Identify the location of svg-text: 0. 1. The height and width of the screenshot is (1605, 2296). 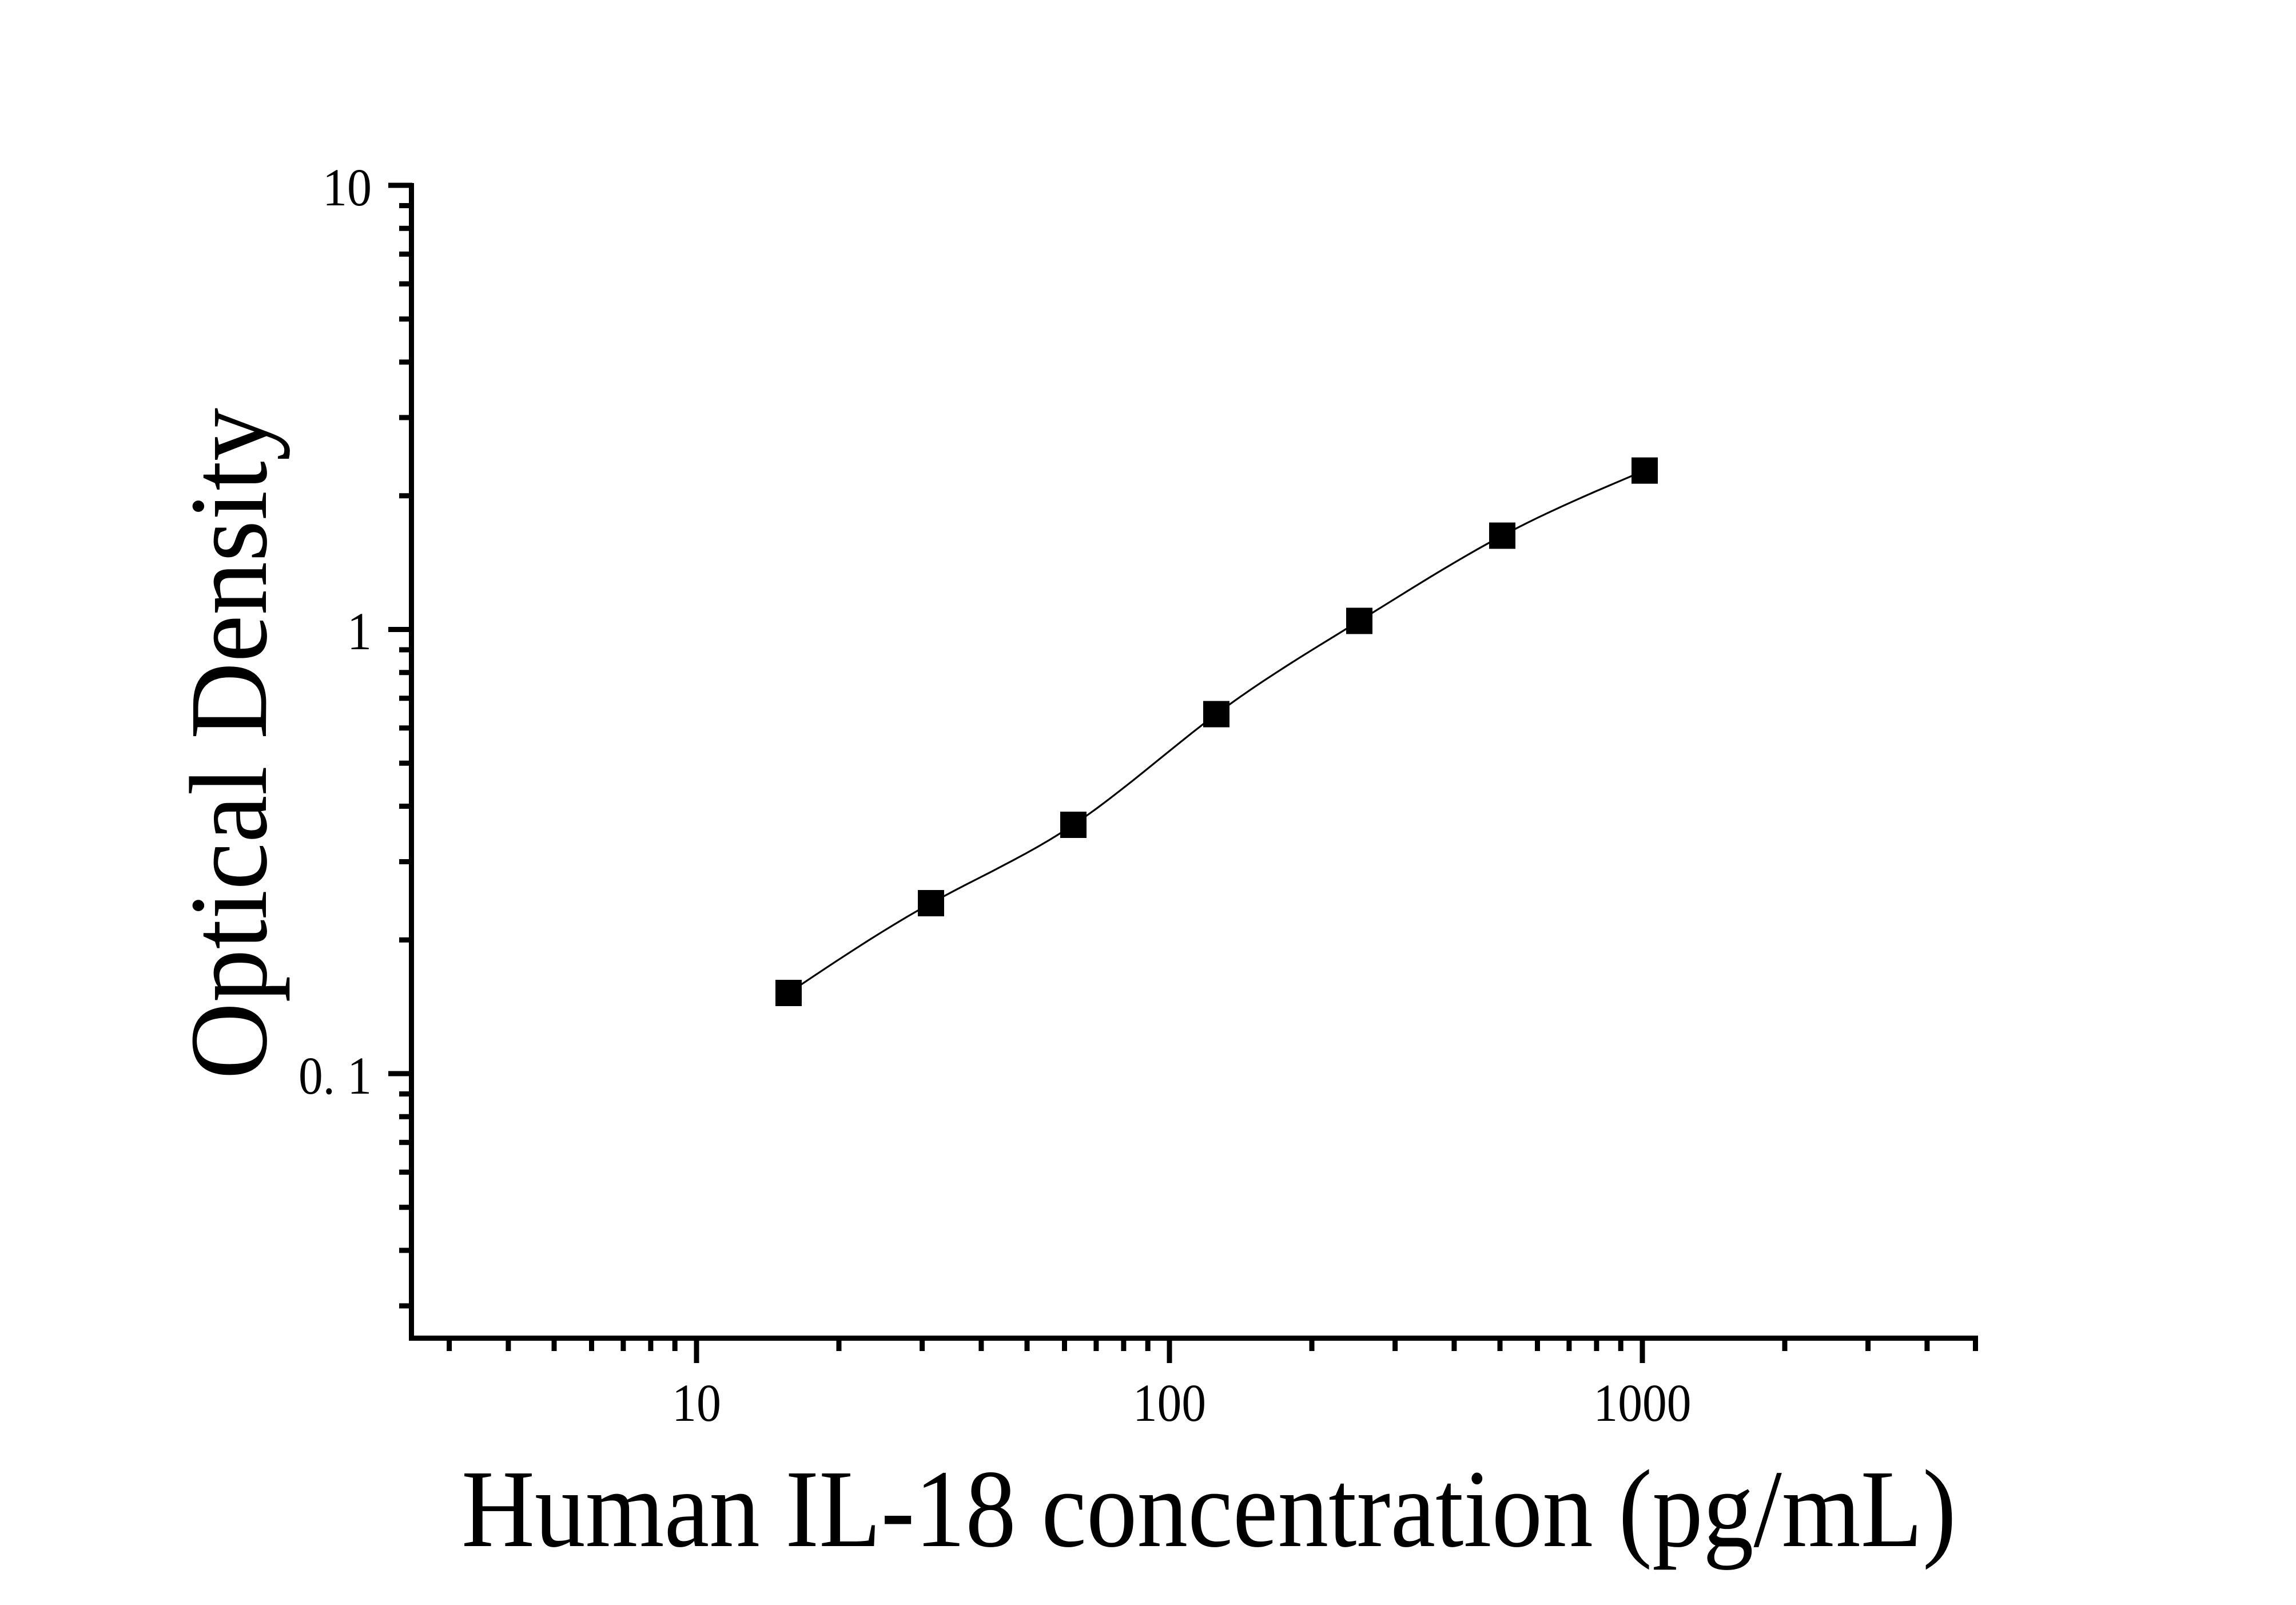
(335, 1076).